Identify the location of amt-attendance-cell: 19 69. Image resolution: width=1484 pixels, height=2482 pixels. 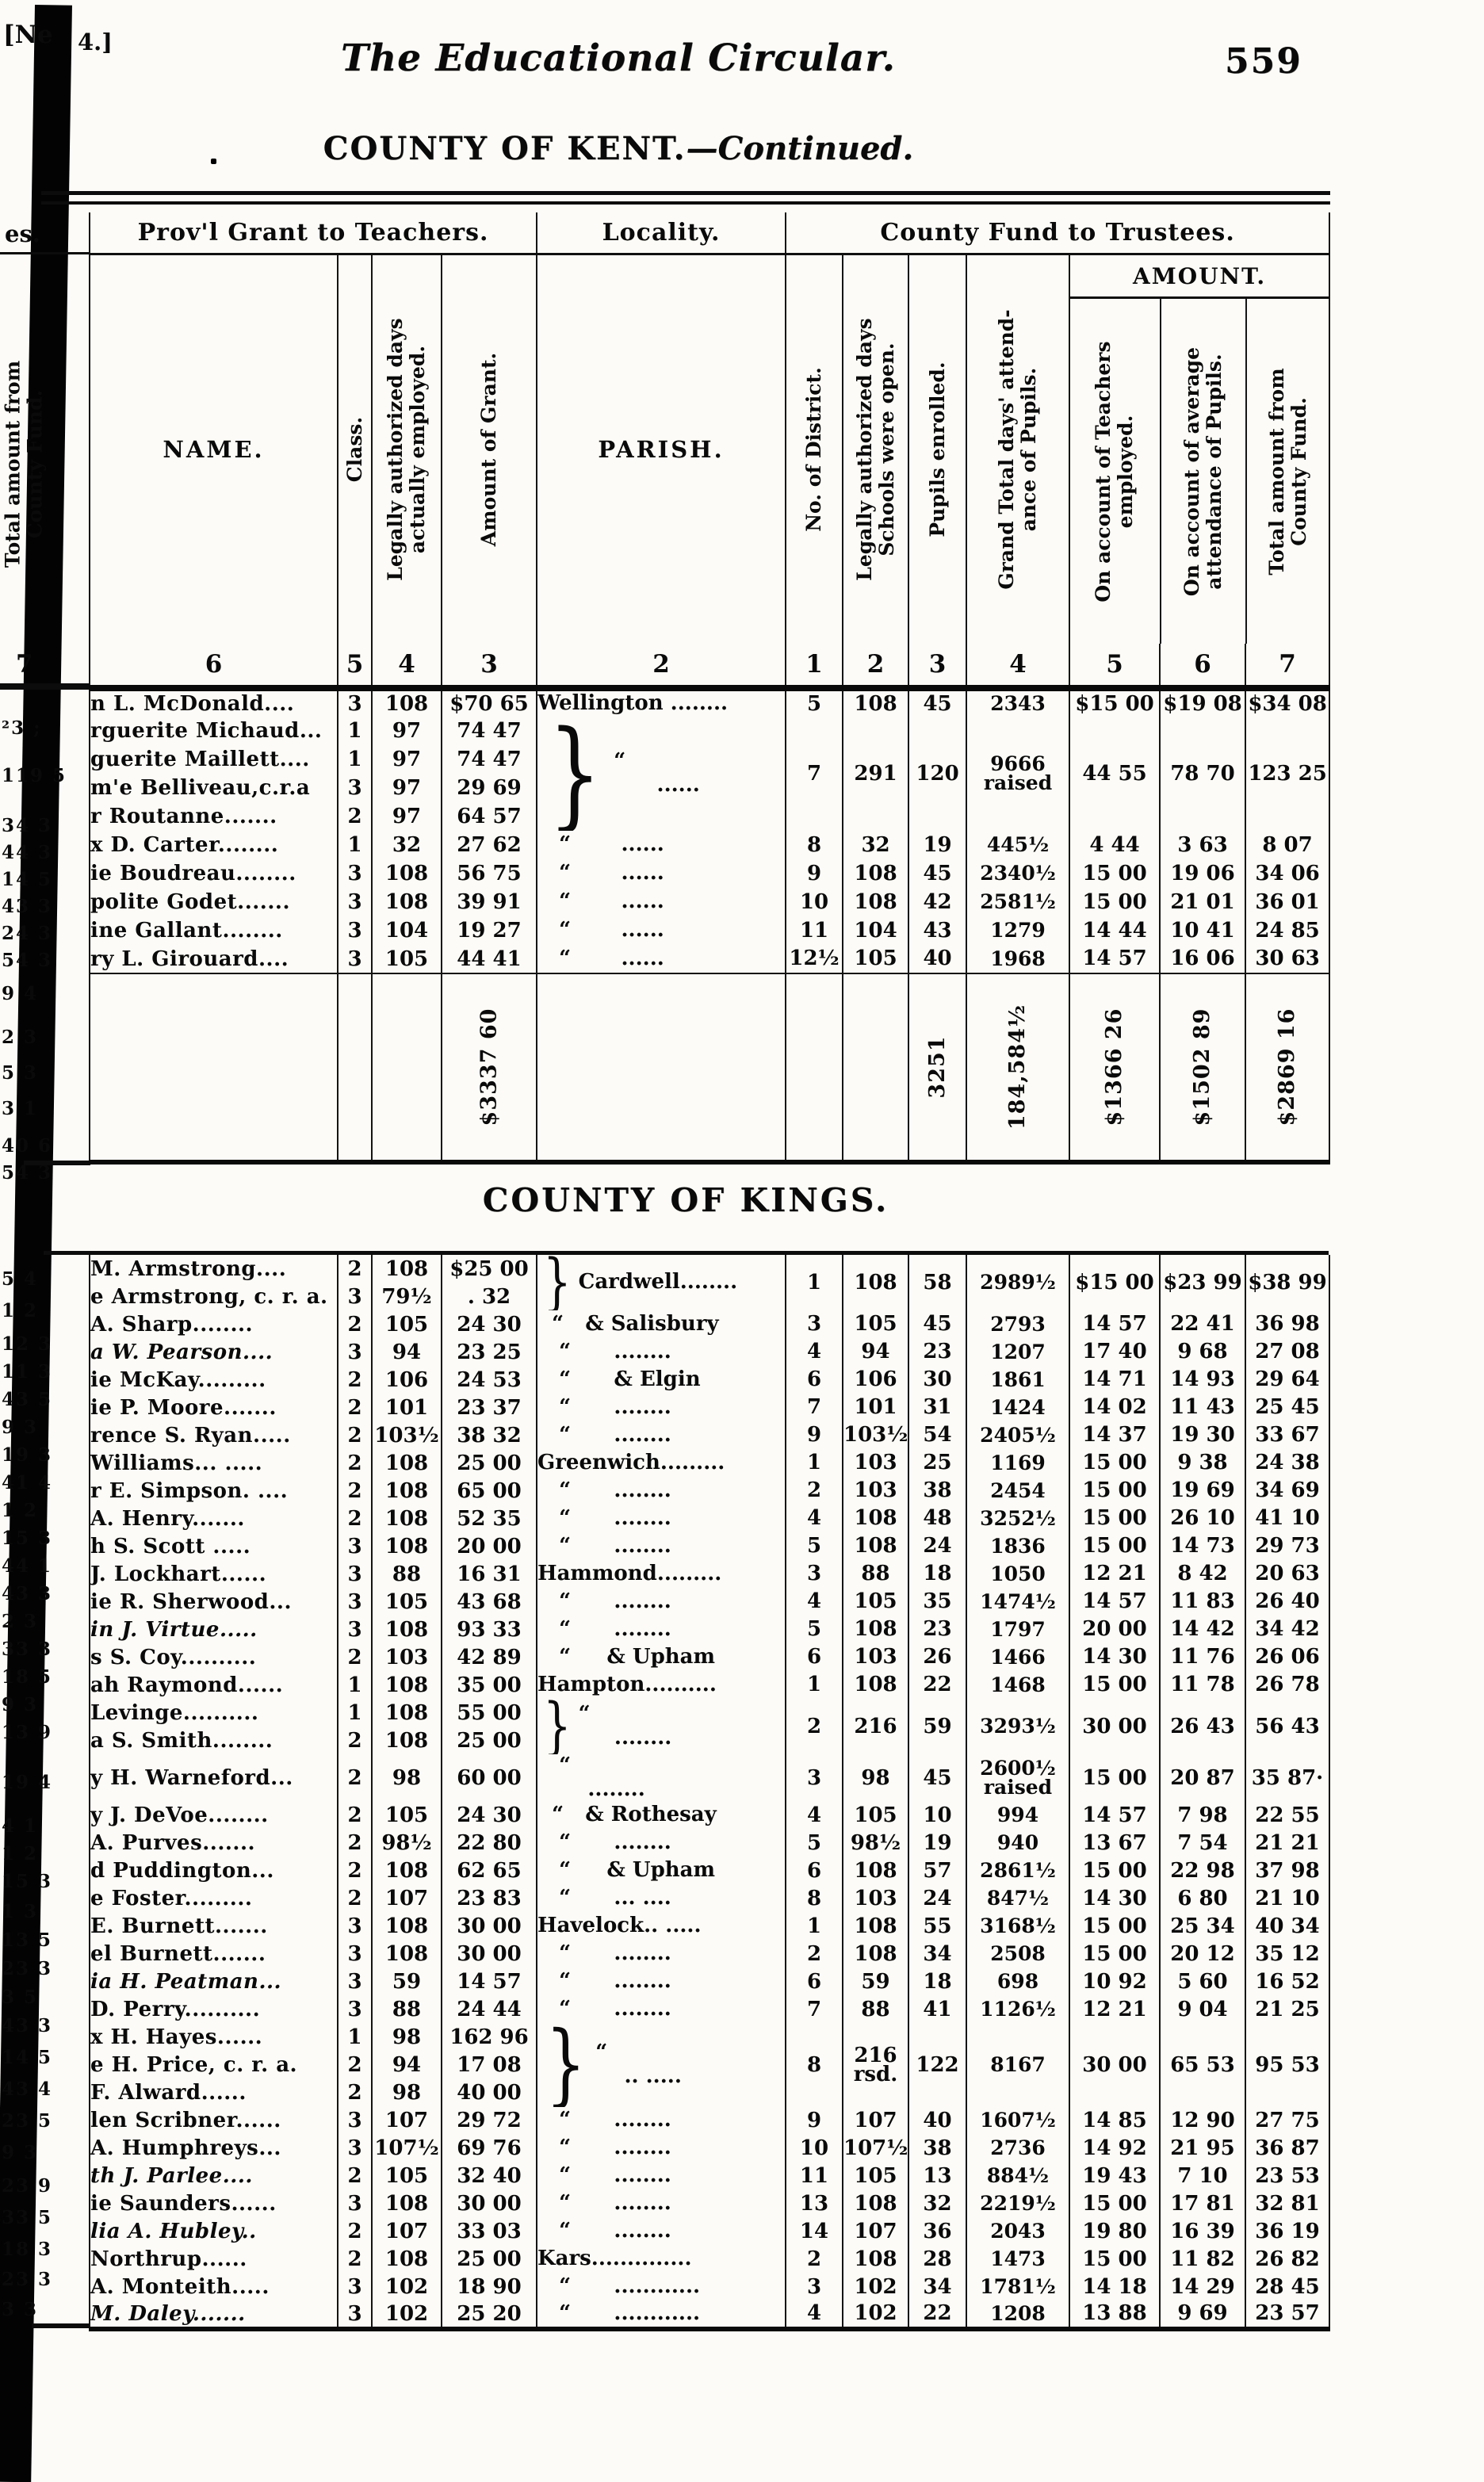
(1203, 1491).